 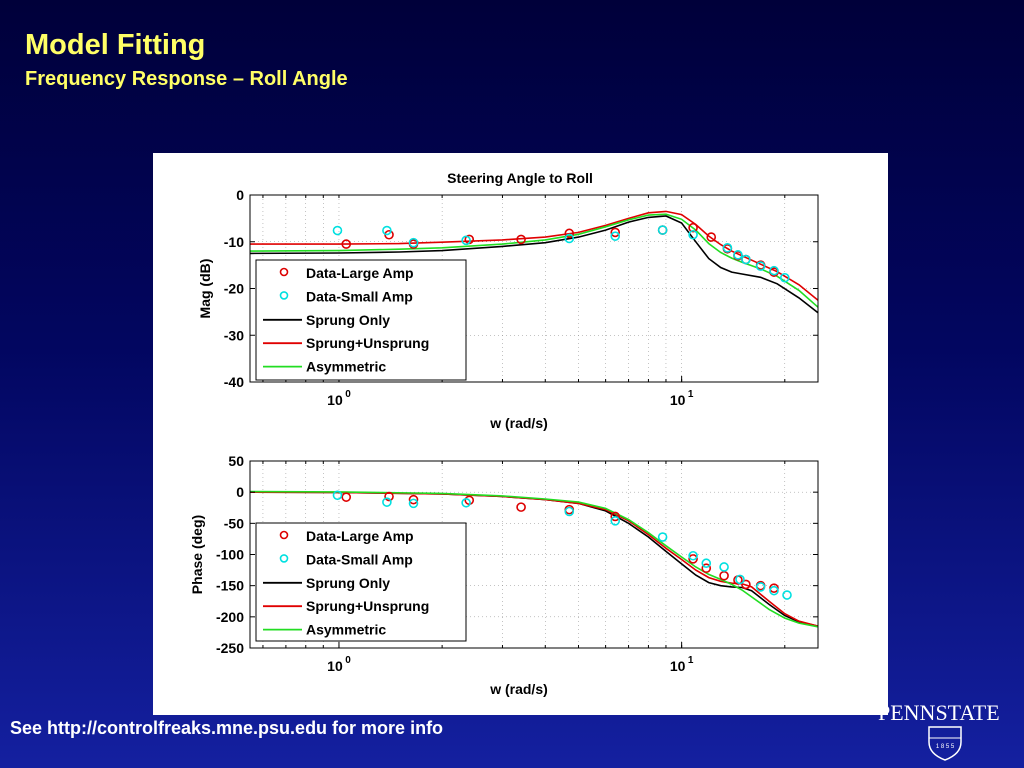 What do you see at coordinates (234, 289) in the screenshot?
I see `y-tick-label: -20` at bounding box center [234, 289].